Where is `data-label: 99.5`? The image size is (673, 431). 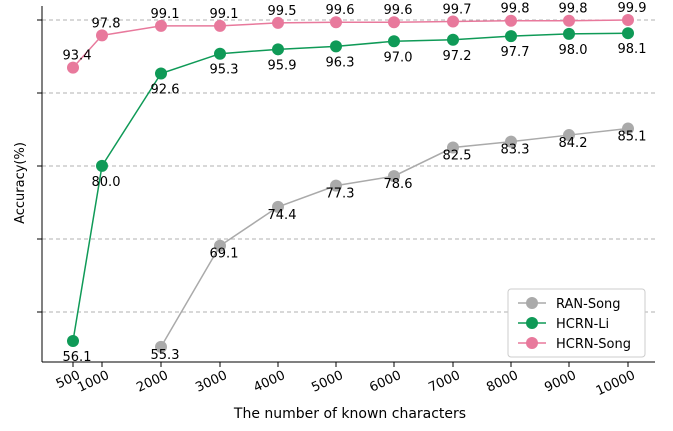
data-label: 99.5 is located at coordinates (282, 11).